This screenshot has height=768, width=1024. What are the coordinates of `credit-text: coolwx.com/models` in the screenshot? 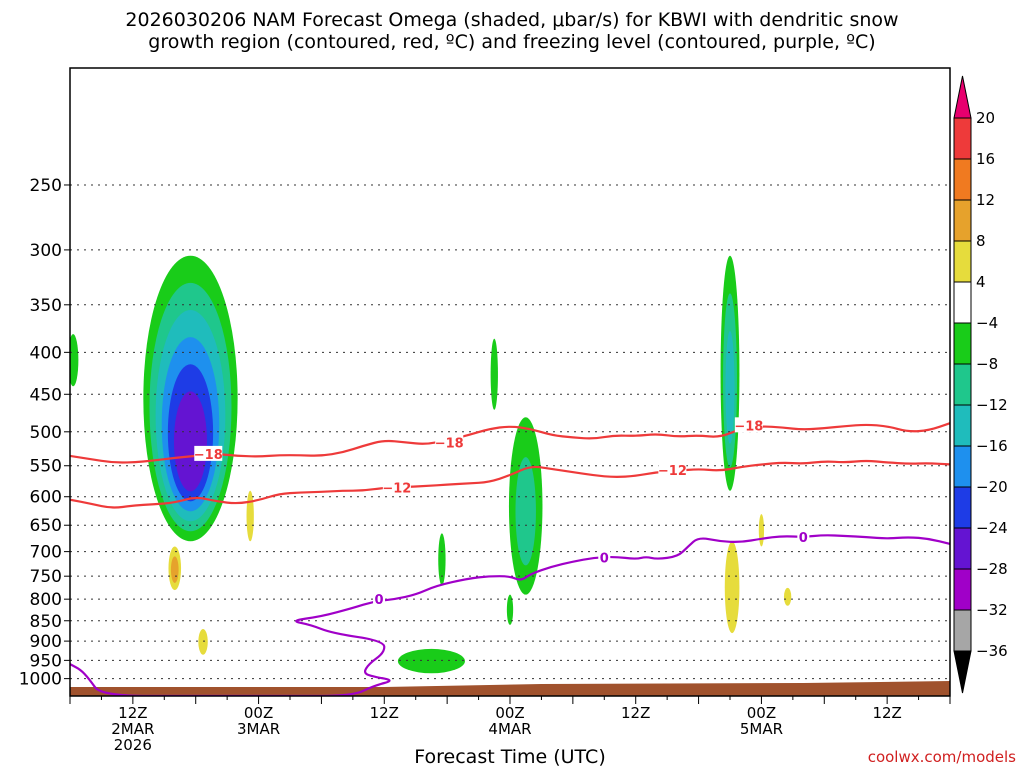 It's located at (941, 757).